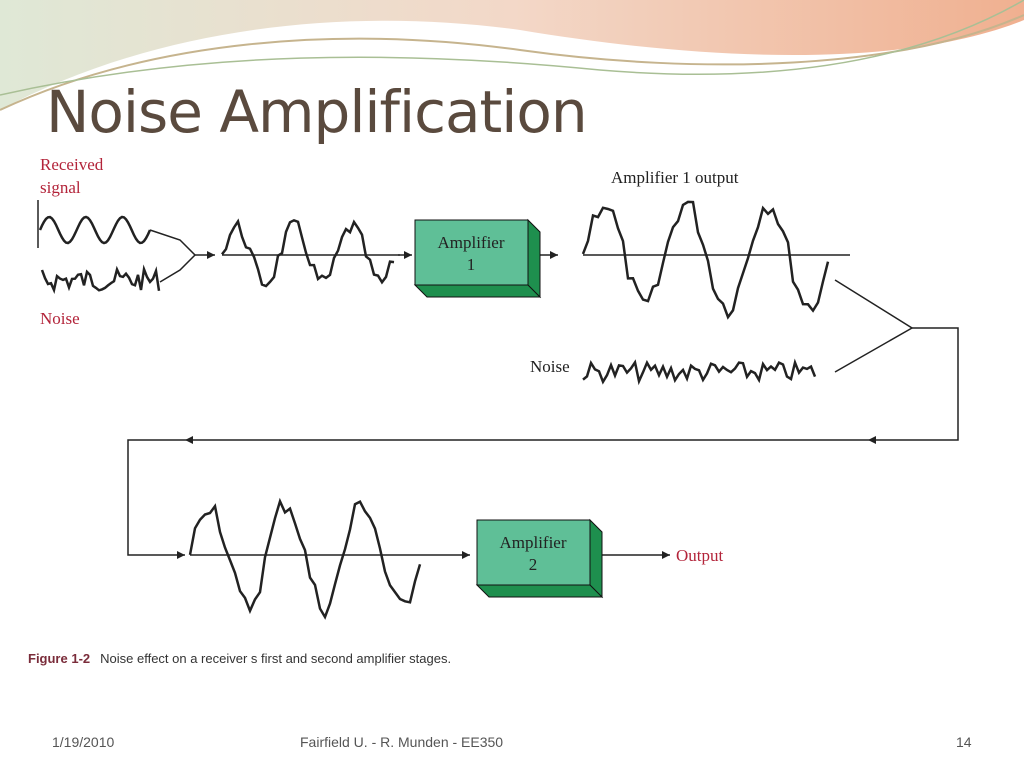 The image size is (1024, 768). Describe the element at coordinates (675, 177) in the screenshot. I see `label: Amplifier 1 output` at that location.